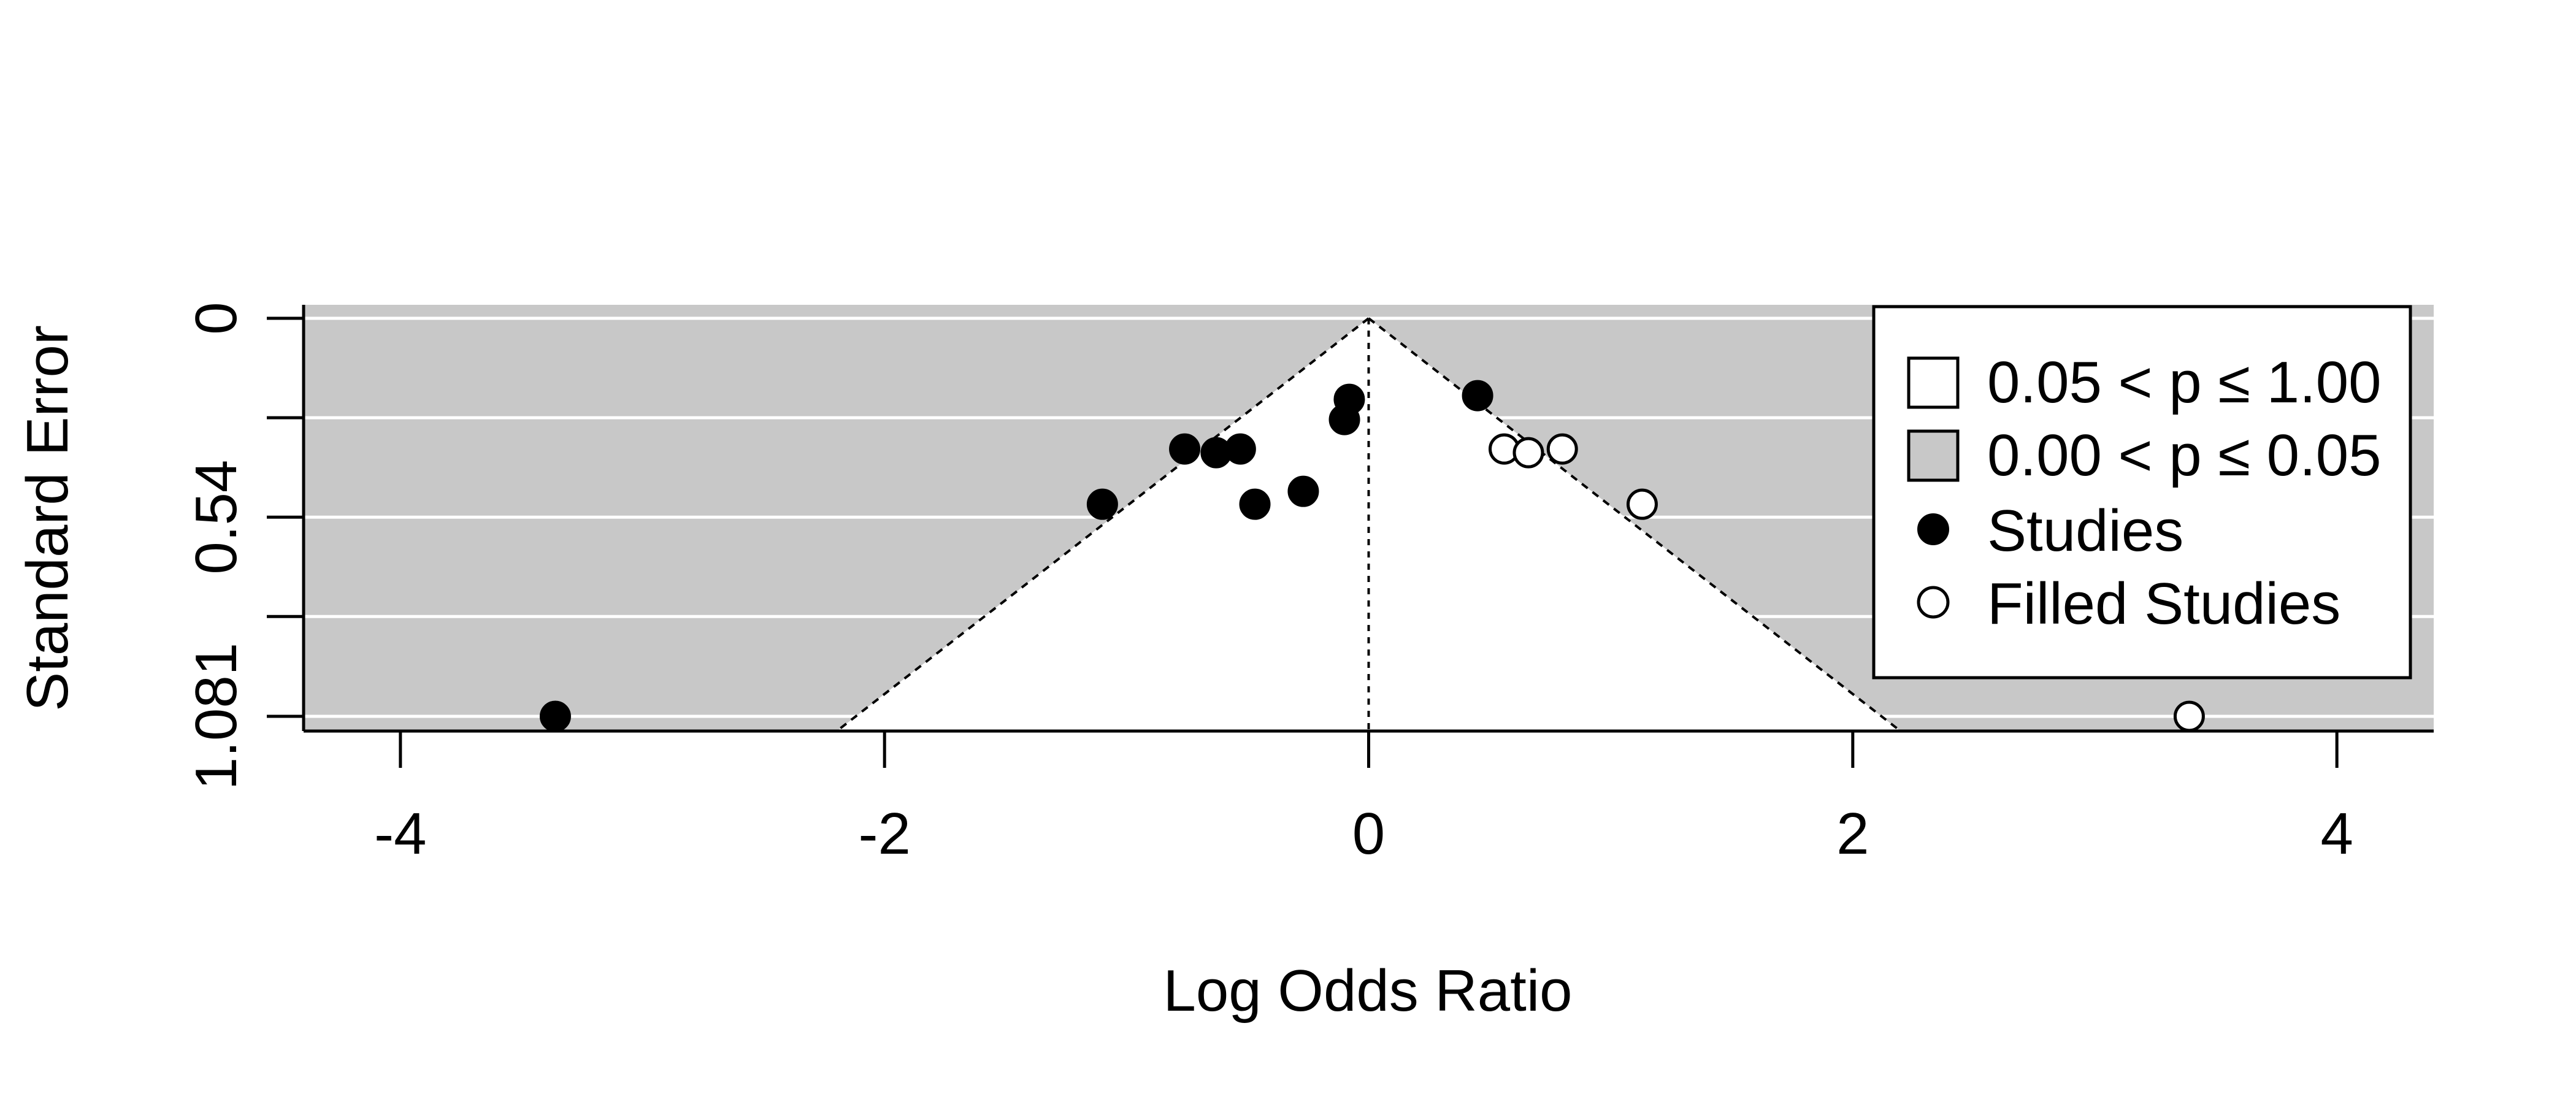 This screenshot has width=2576, height=1107. I want to click on y-tick-label-0: 0, so click(216, 318).